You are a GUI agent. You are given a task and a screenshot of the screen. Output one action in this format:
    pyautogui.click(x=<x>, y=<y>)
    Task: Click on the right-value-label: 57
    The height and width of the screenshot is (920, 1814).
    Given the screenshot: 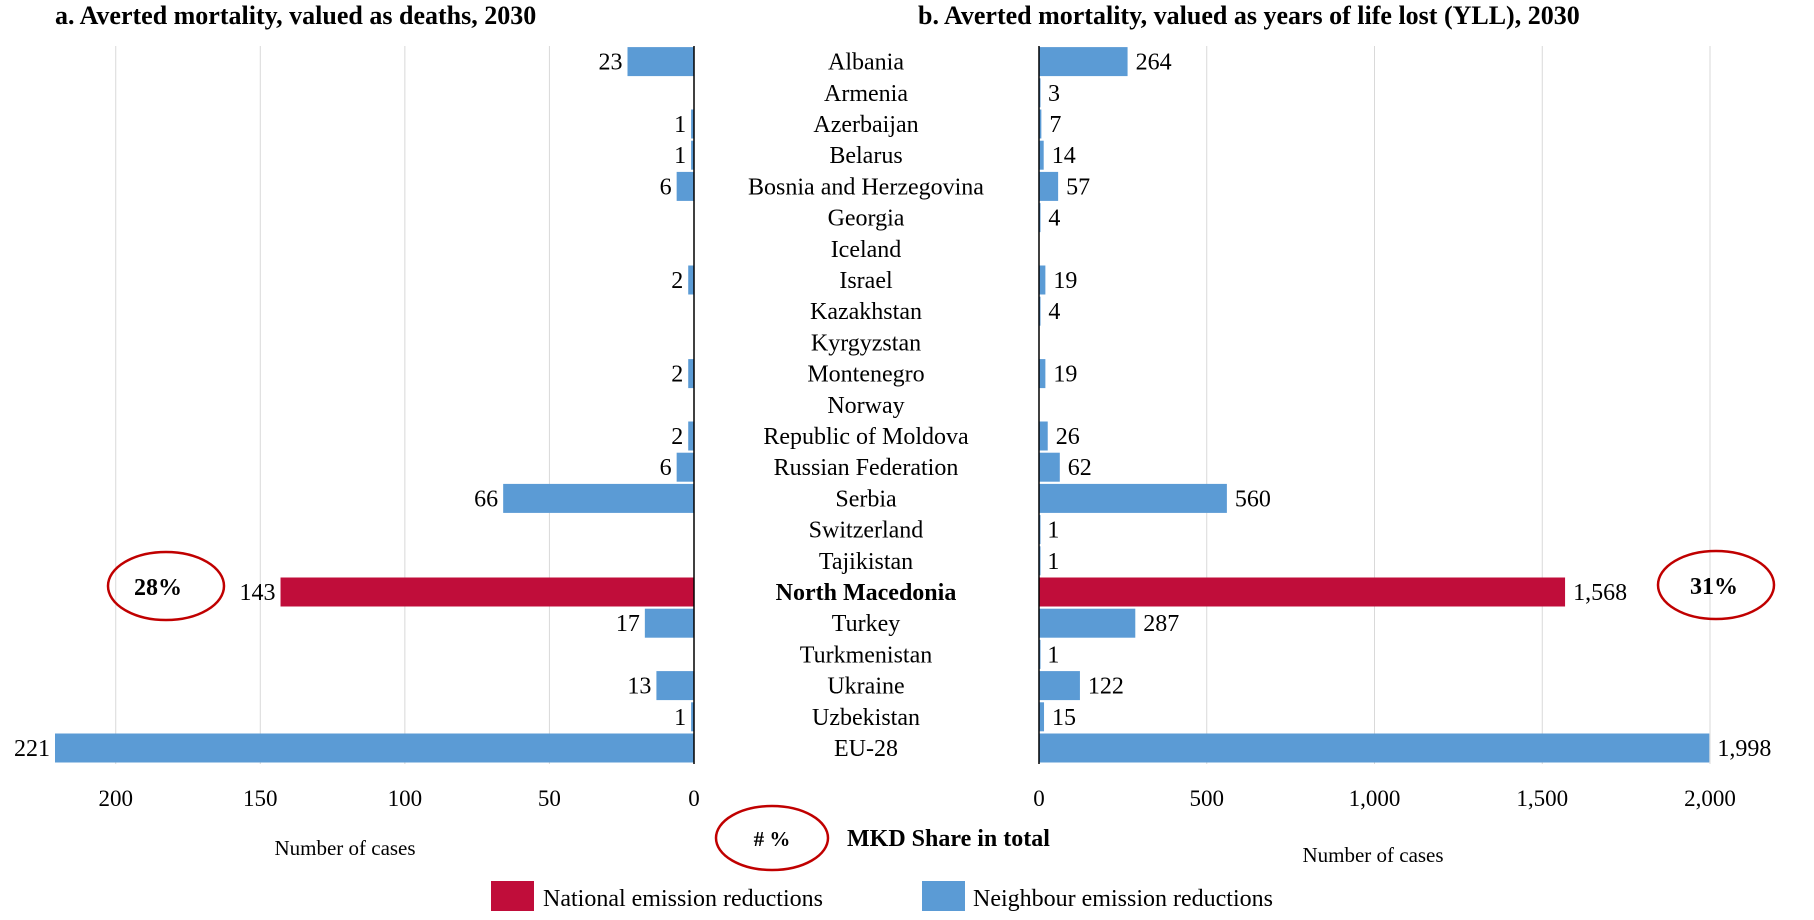 What is the action you would take?
    pyautogui.click(x=1078, y=187)
    